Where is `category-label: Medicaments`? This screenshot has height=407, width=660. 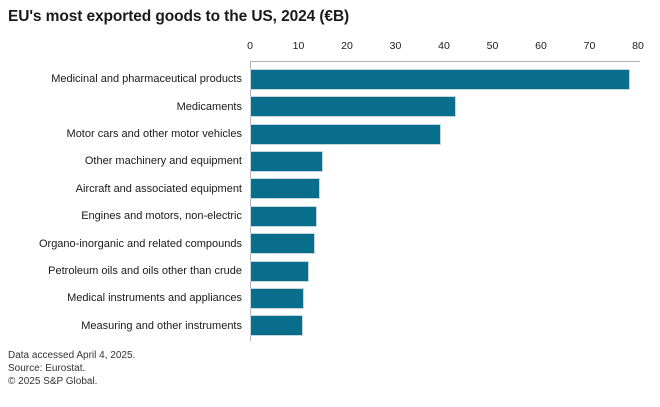
category-label: Medicaments is located at coordinates (209, 106).